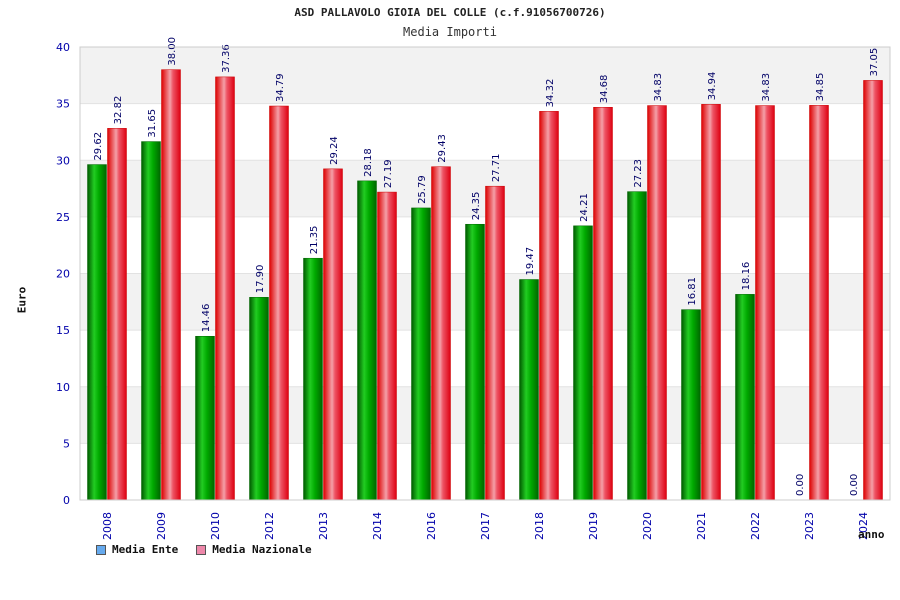 Image resolution: width=900 pixels, height=600 pixels. I want to click on data-label: 27.19, so click(388, 173).